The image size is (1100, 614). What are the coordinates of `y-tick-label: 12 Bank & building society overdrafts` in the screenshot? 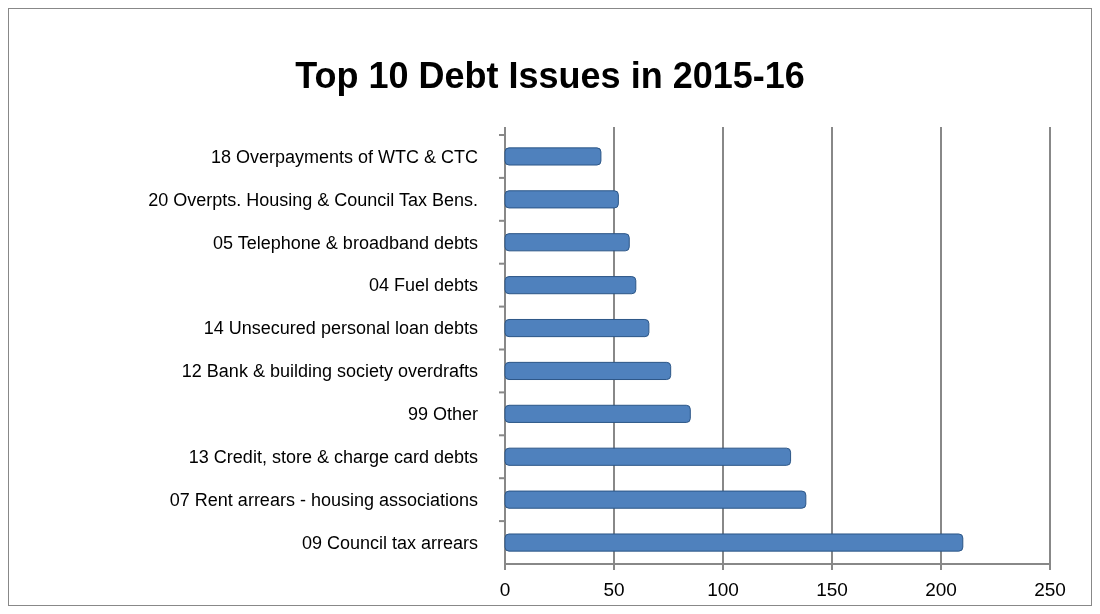 It's located at (329, 371).